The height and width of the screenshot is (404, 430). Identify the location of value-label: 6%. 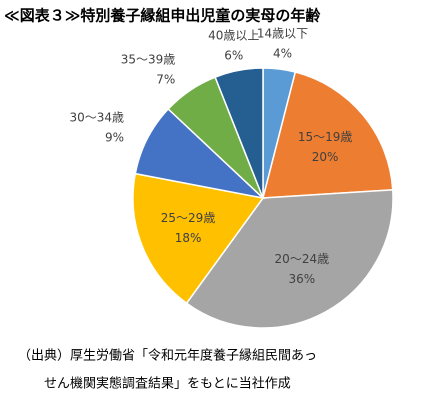
(233, 55).